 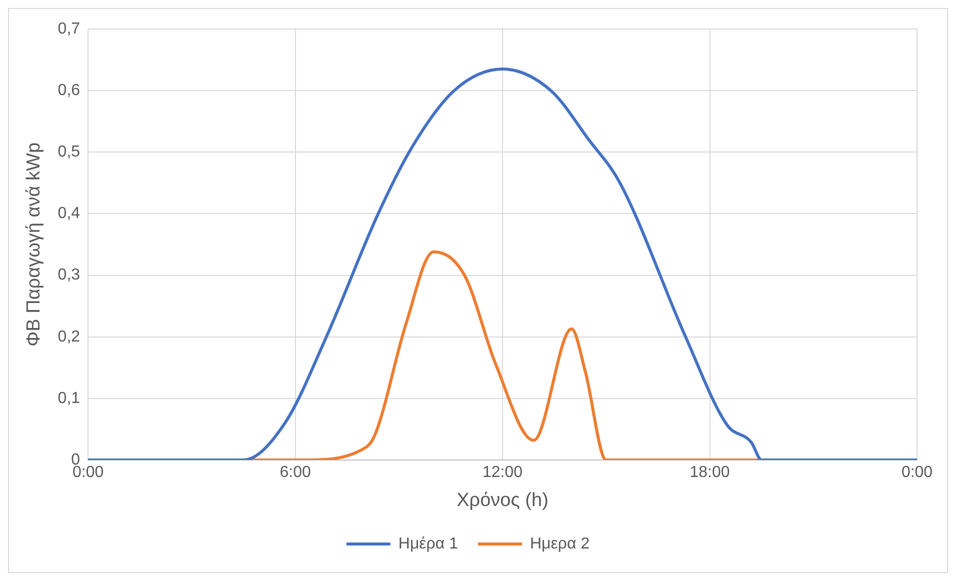 I want to click on y-tick-label: 0,6, so click(x=69, y=90).